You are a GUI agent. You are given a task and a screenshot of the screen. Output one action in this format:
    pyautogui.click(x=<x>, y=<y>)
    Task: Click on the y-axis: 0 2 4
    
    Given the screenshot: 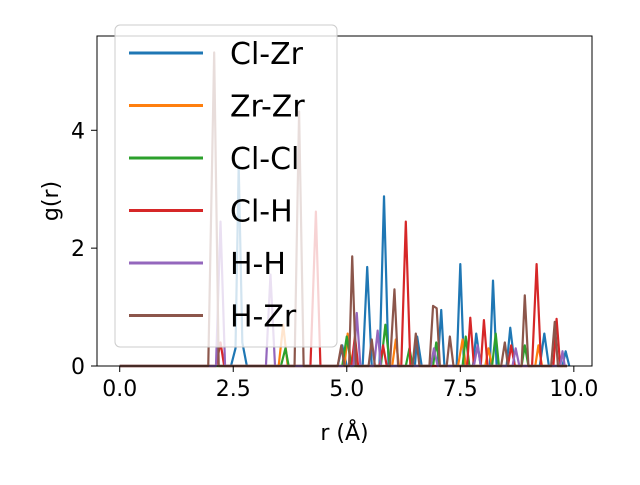 What is the action you would take?
    pyautogui.click(x=84, y=249)
    